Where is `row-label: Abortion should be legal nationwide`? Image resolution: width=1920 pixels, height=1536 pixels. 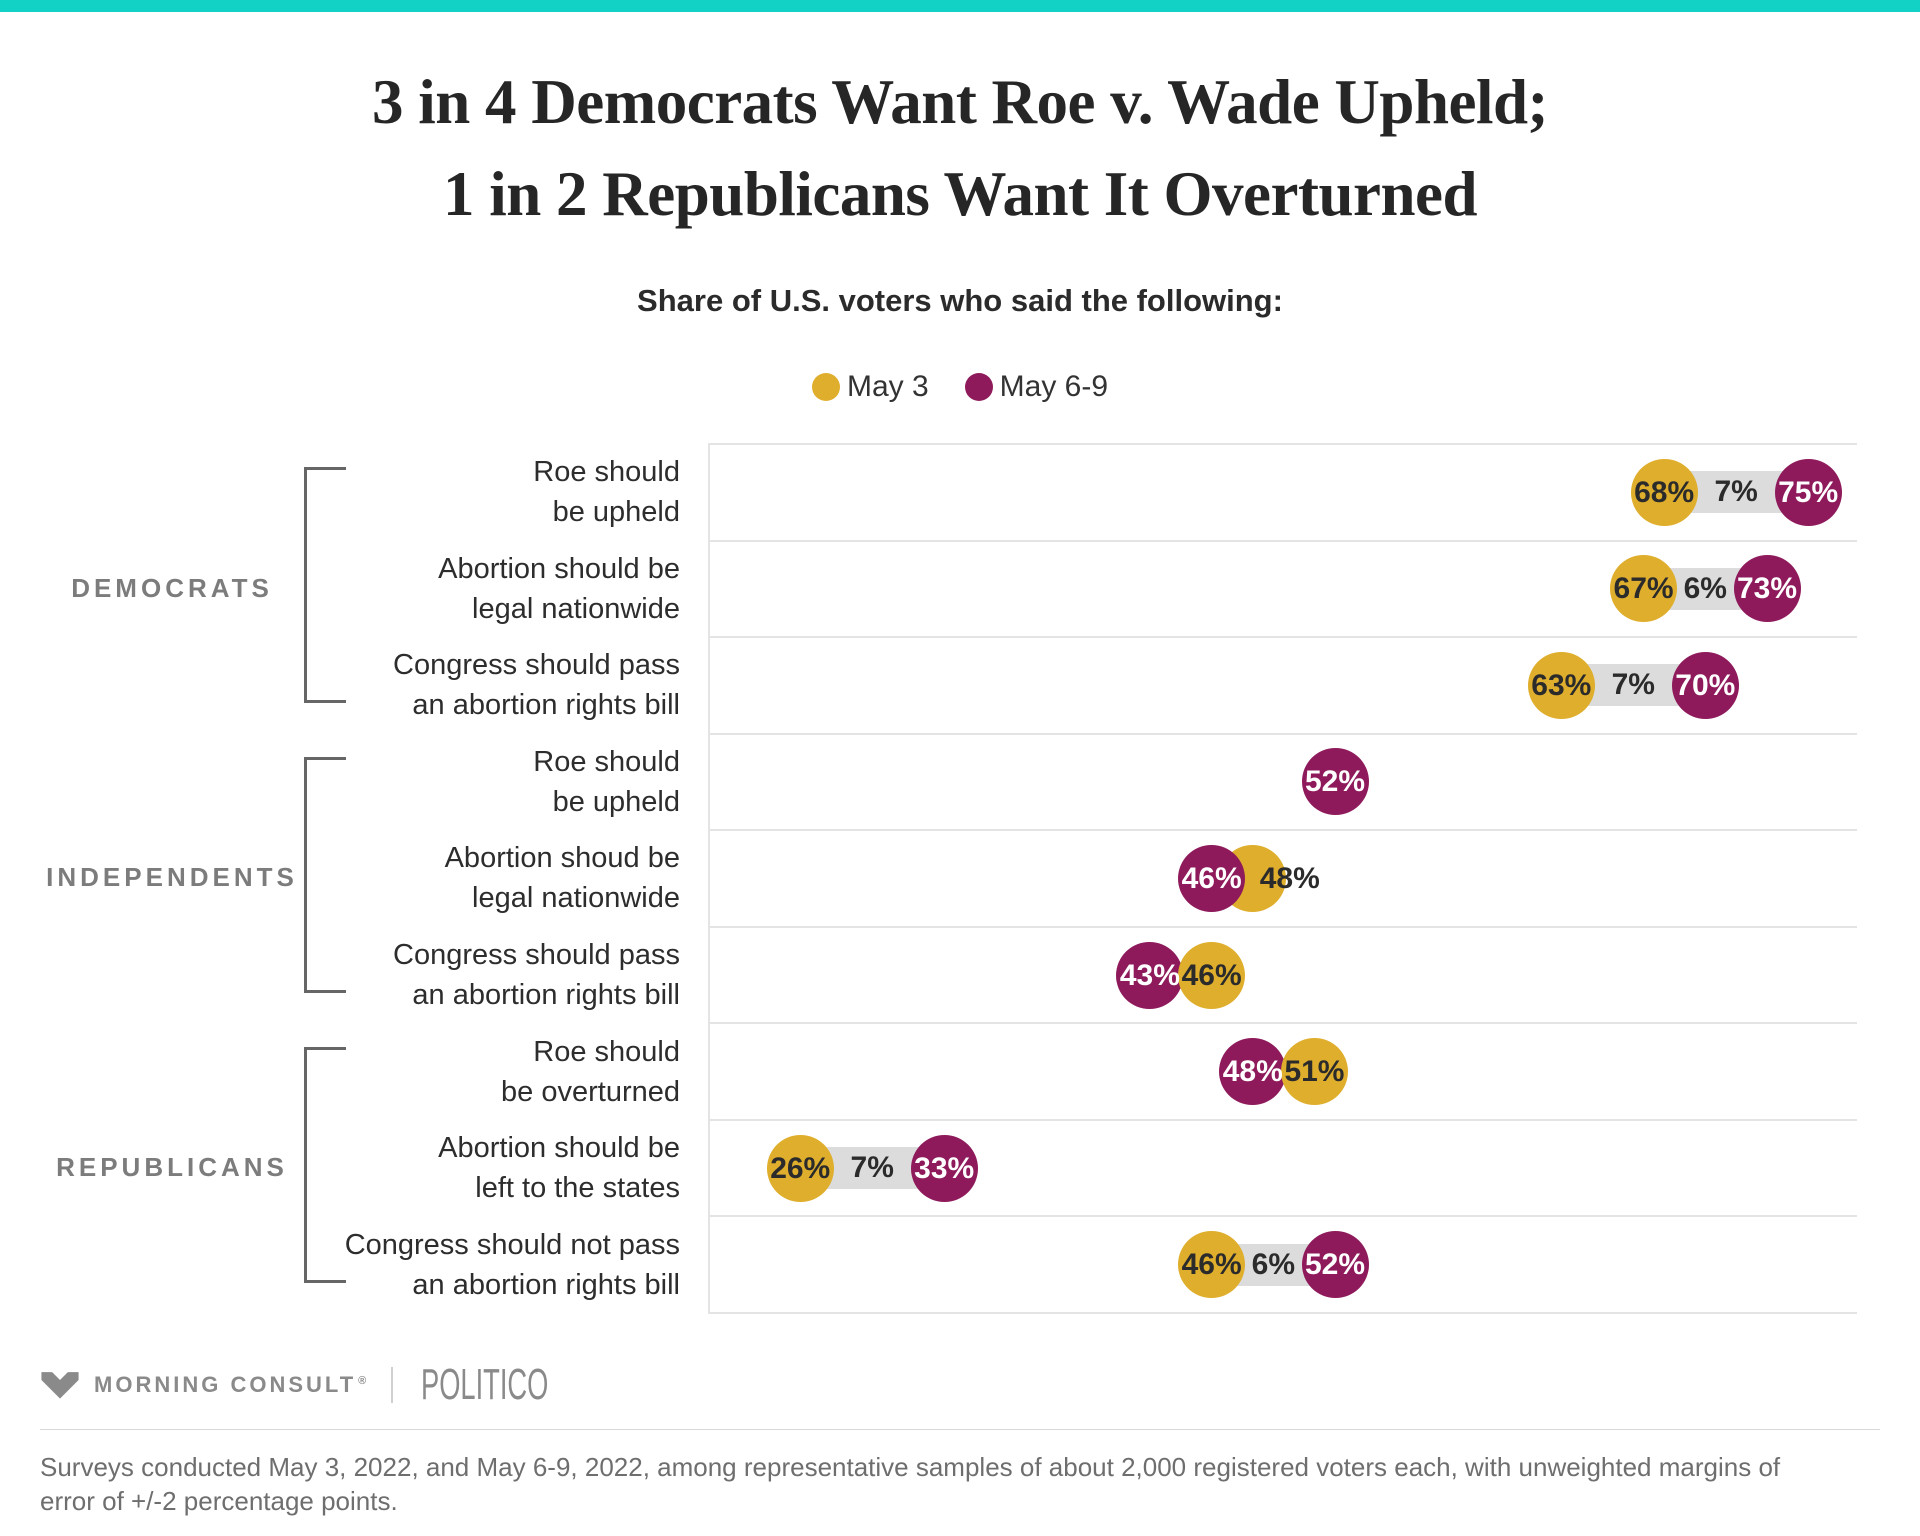
row-label: Abortion should be legal nationwide is located at coordinates (470, 589).